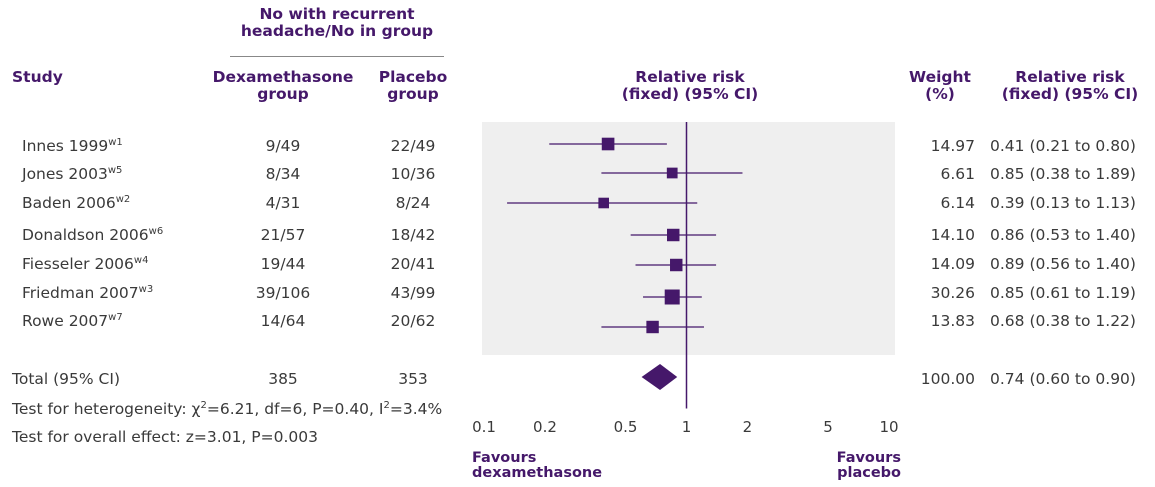 This screenshot has width=1155, height=487. What do you see at coordinates (413, 94) in the screenshot?
I see `placebo-header-line2: group` at bounding box center [413, 94].